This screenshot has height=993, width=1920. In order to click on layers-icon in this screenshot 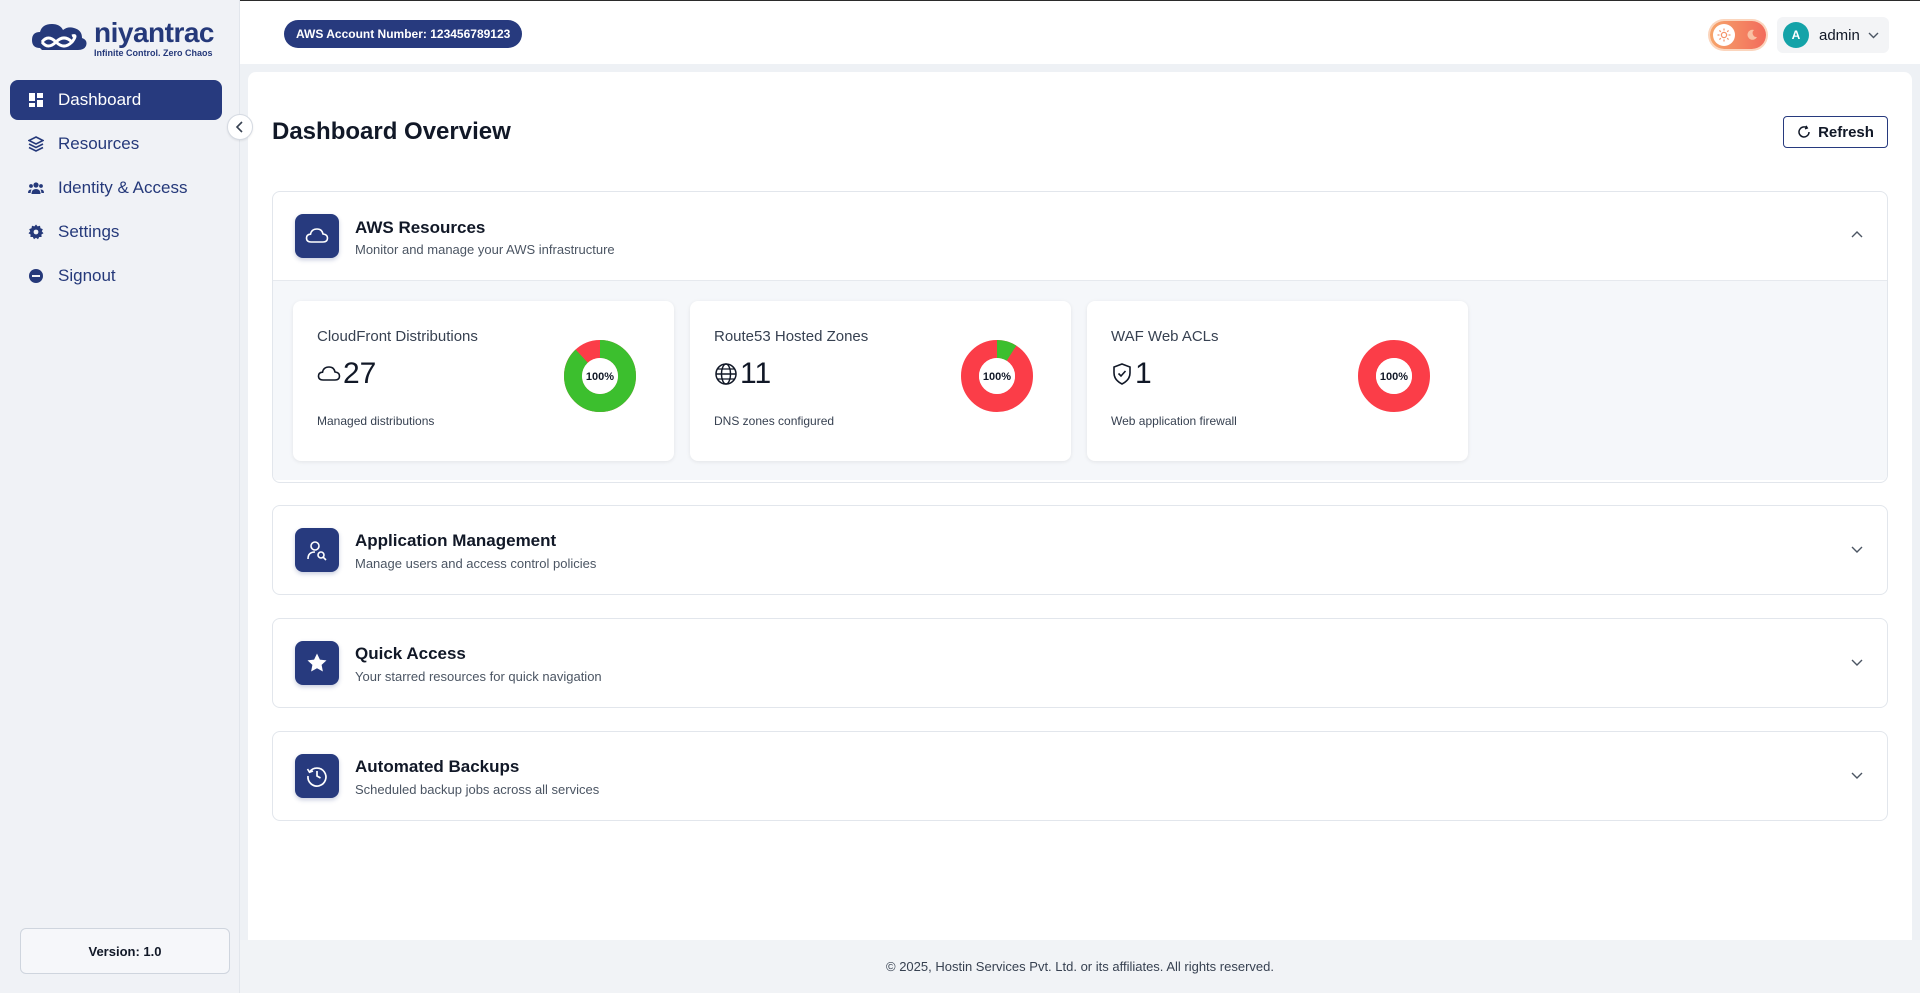, I will do `click(36, 144)`.